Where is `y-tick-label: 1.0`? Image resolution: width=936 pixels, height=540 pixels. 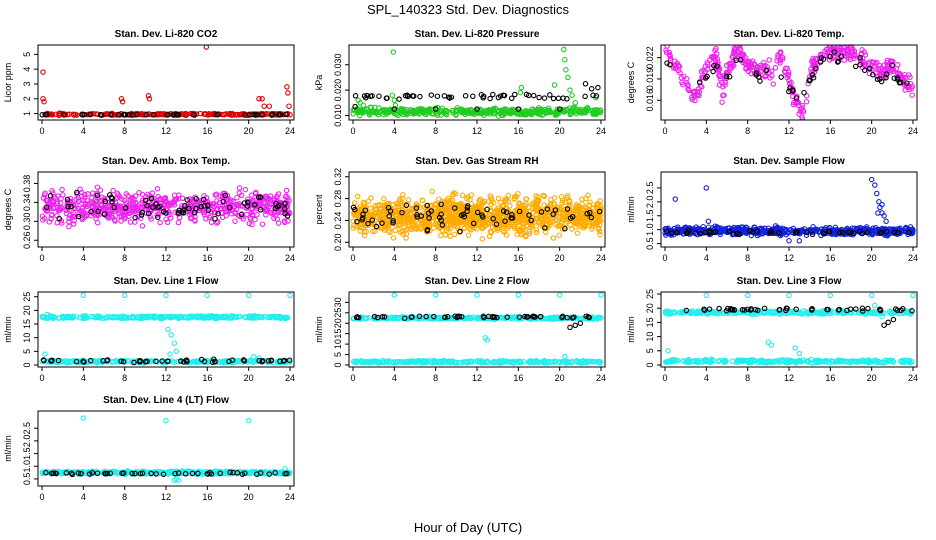 y-tick-label: 1.0 is located at coordinates (650, 229).